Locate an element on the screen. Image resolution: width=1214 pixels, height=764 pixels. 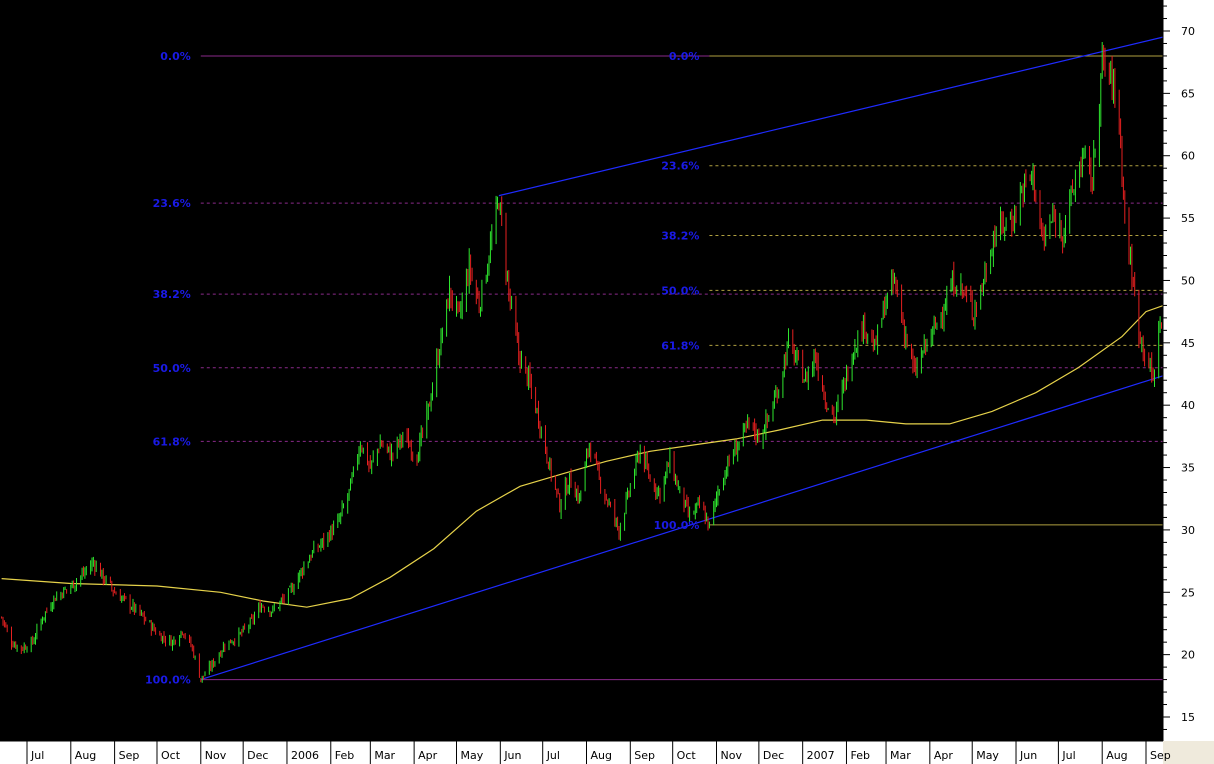
x-tick-label: 2006 is located at coordinates (305, 755).